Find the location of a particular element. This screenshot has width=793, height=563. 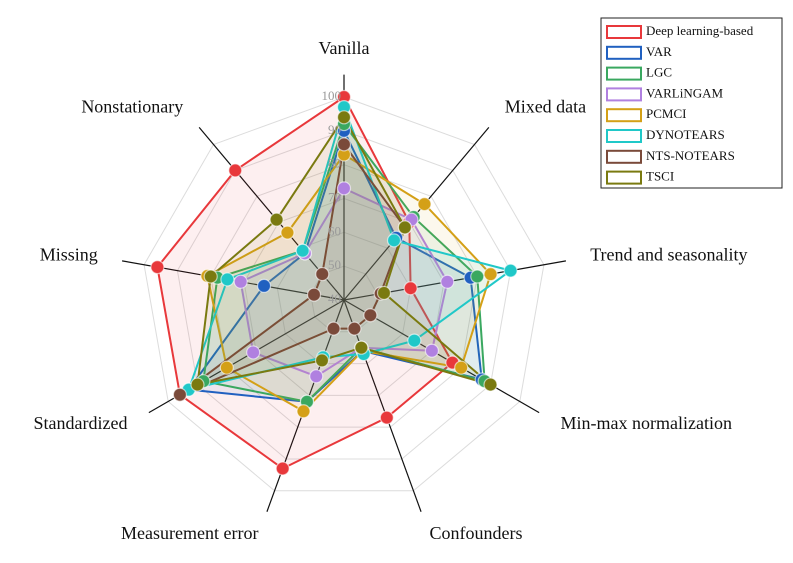

legend-label: LGC is located at coordinates (659, 72).